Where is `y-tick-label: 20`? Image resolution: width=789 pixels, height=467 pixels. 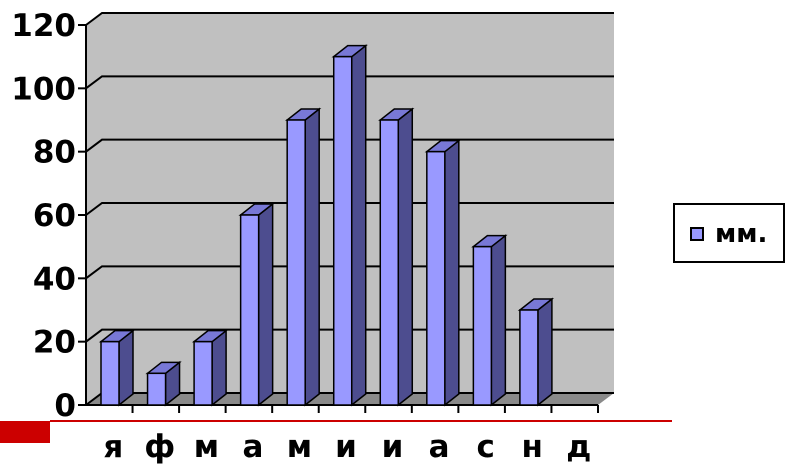
y-tick-label: 20 is located at coordinates (54, 343).